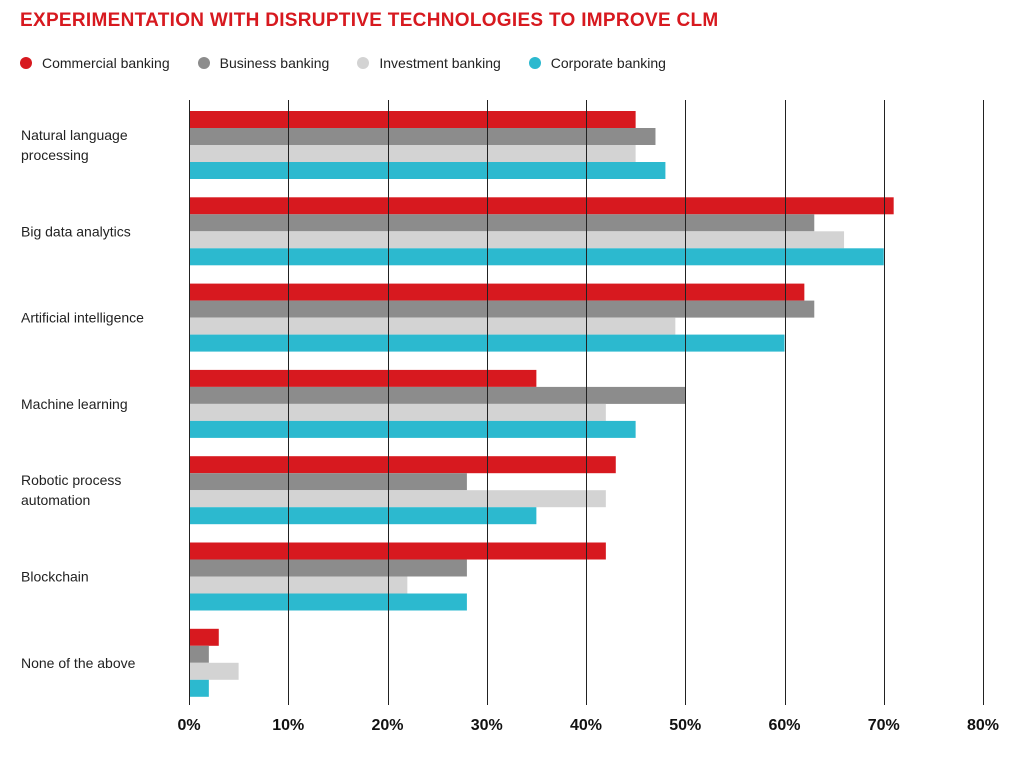 The width and height of the screenshot is (1024, 764). What do you see at coordinates (387, 725) in the screenshot?
I see `x-tick-label: 20%` at bounding box center [387, 725].